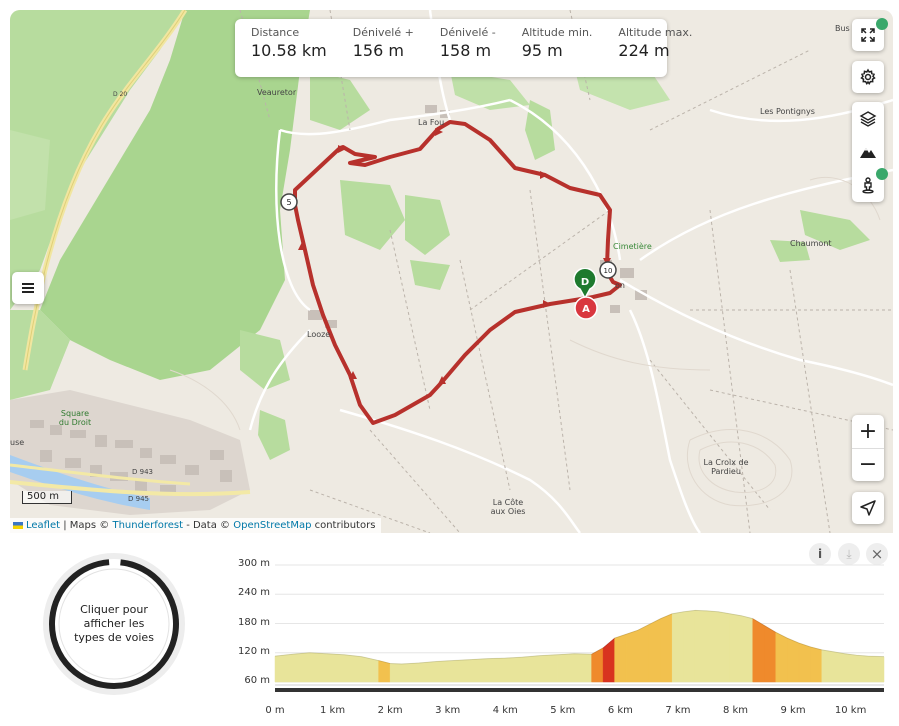  Describe the element at coordinates (620, 710) in the screenshot. I see `x-tick-label: 6 km` at that location.